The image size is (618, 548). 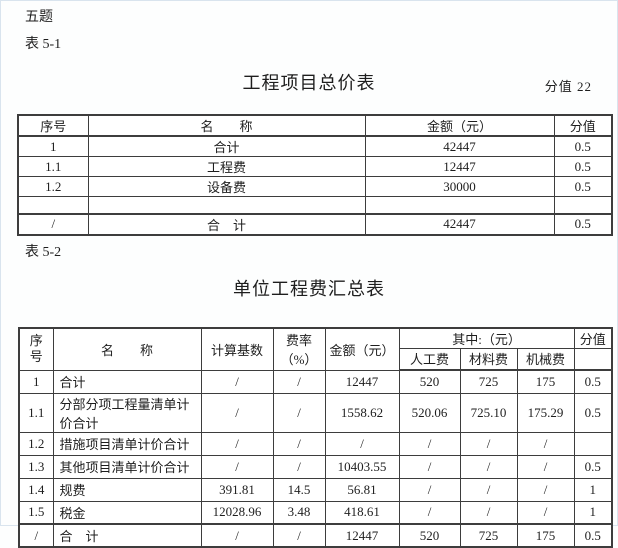 I want to click on table-cell: 418.61, so click(x=362, y=512).